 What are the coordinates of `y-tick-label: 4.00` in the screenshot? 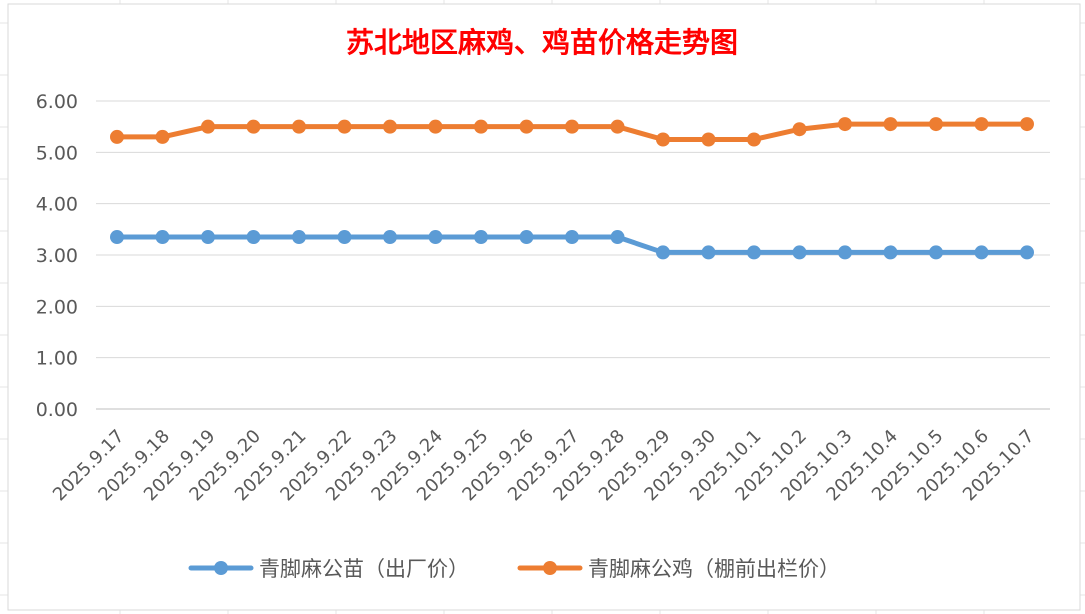 It's located at (57, 205).